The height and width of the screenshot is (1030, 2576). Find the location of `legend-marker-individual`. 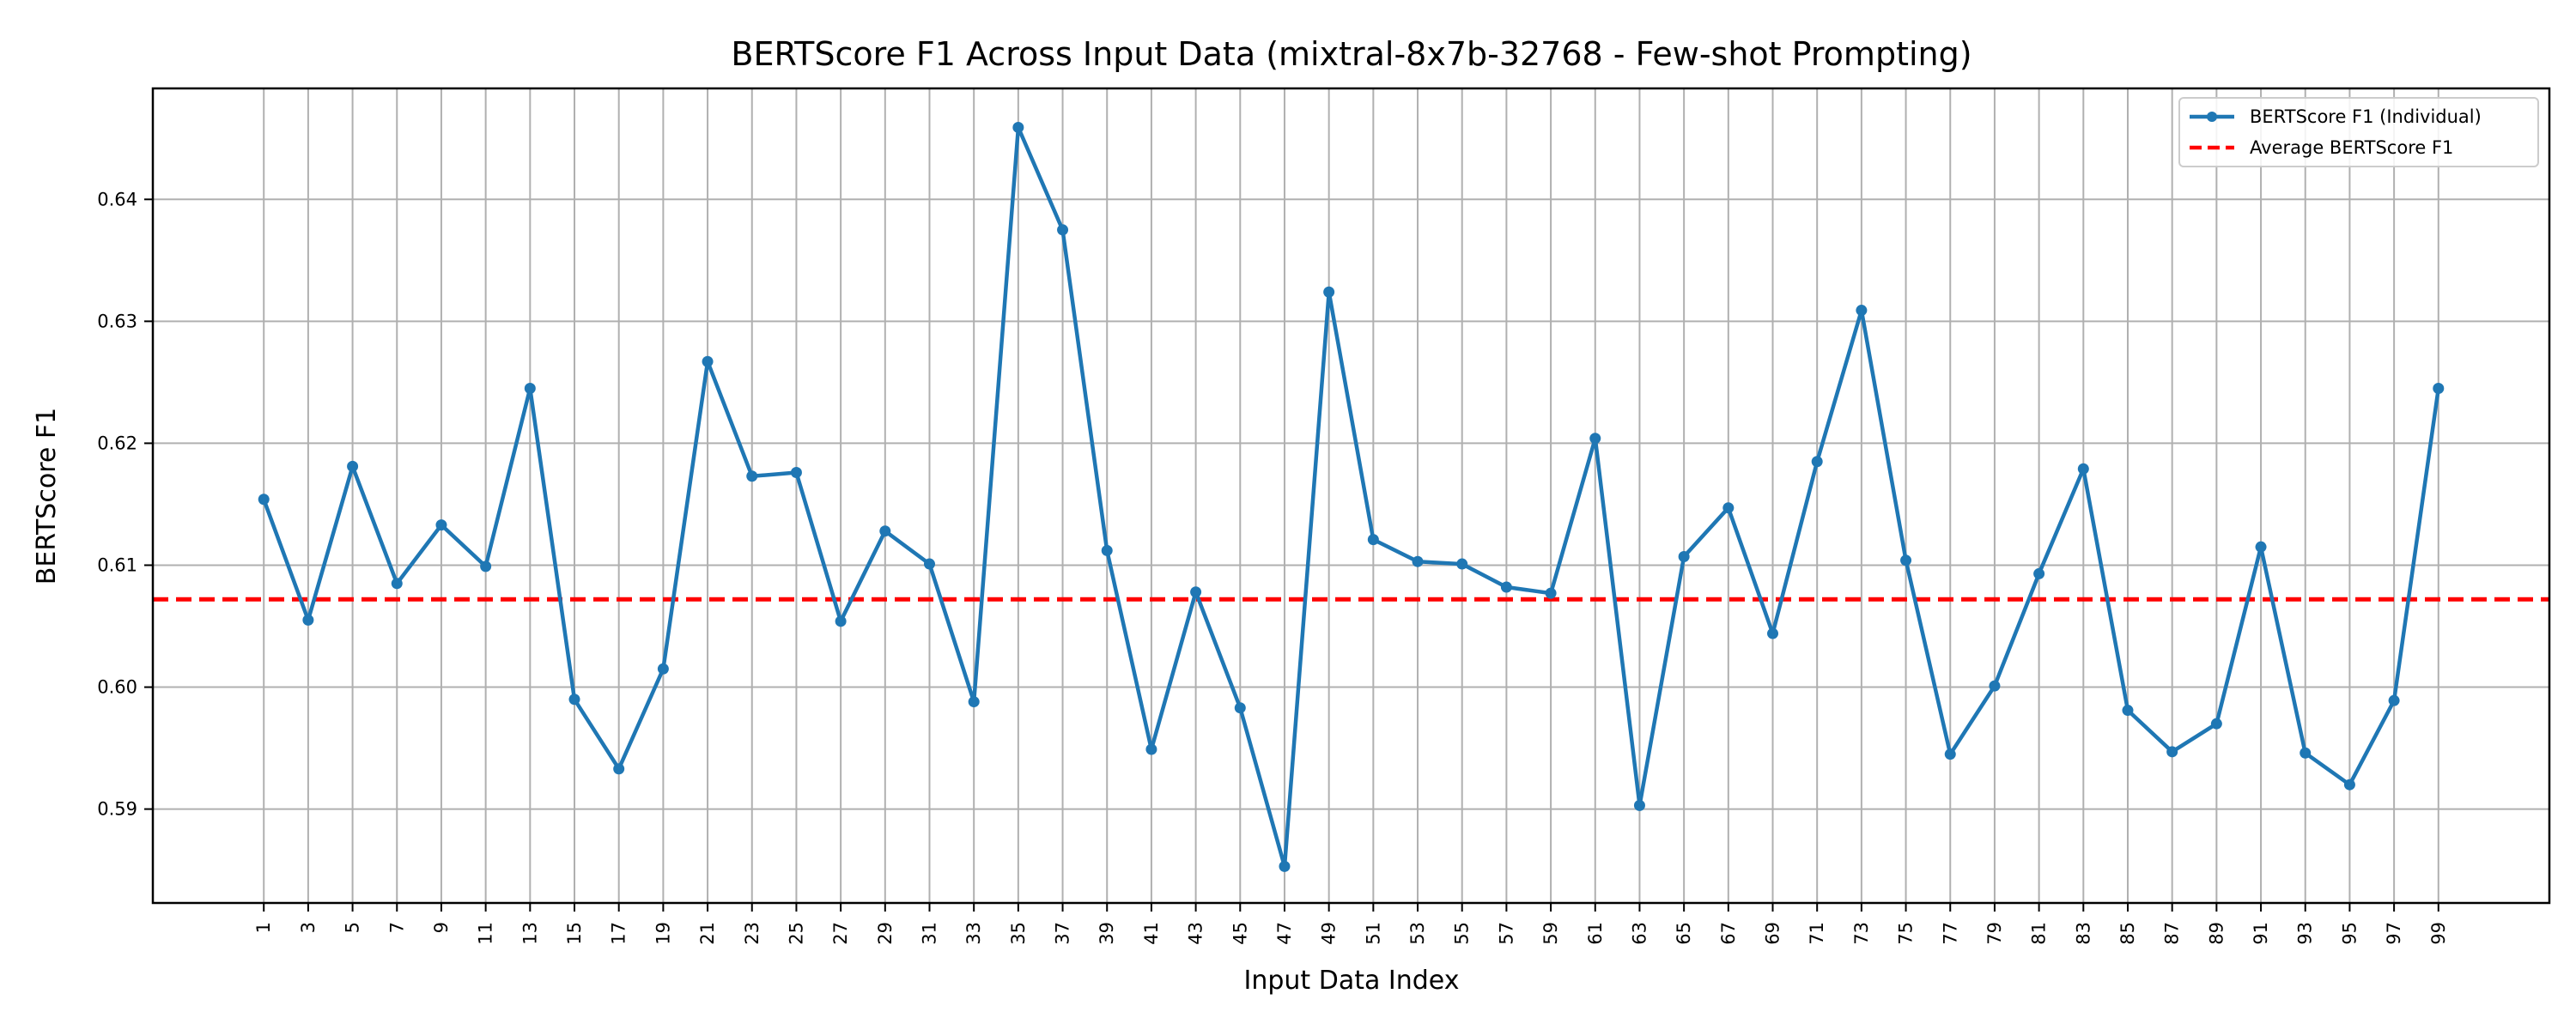

legend-marker-individual is located at coordinates (2212, 117).